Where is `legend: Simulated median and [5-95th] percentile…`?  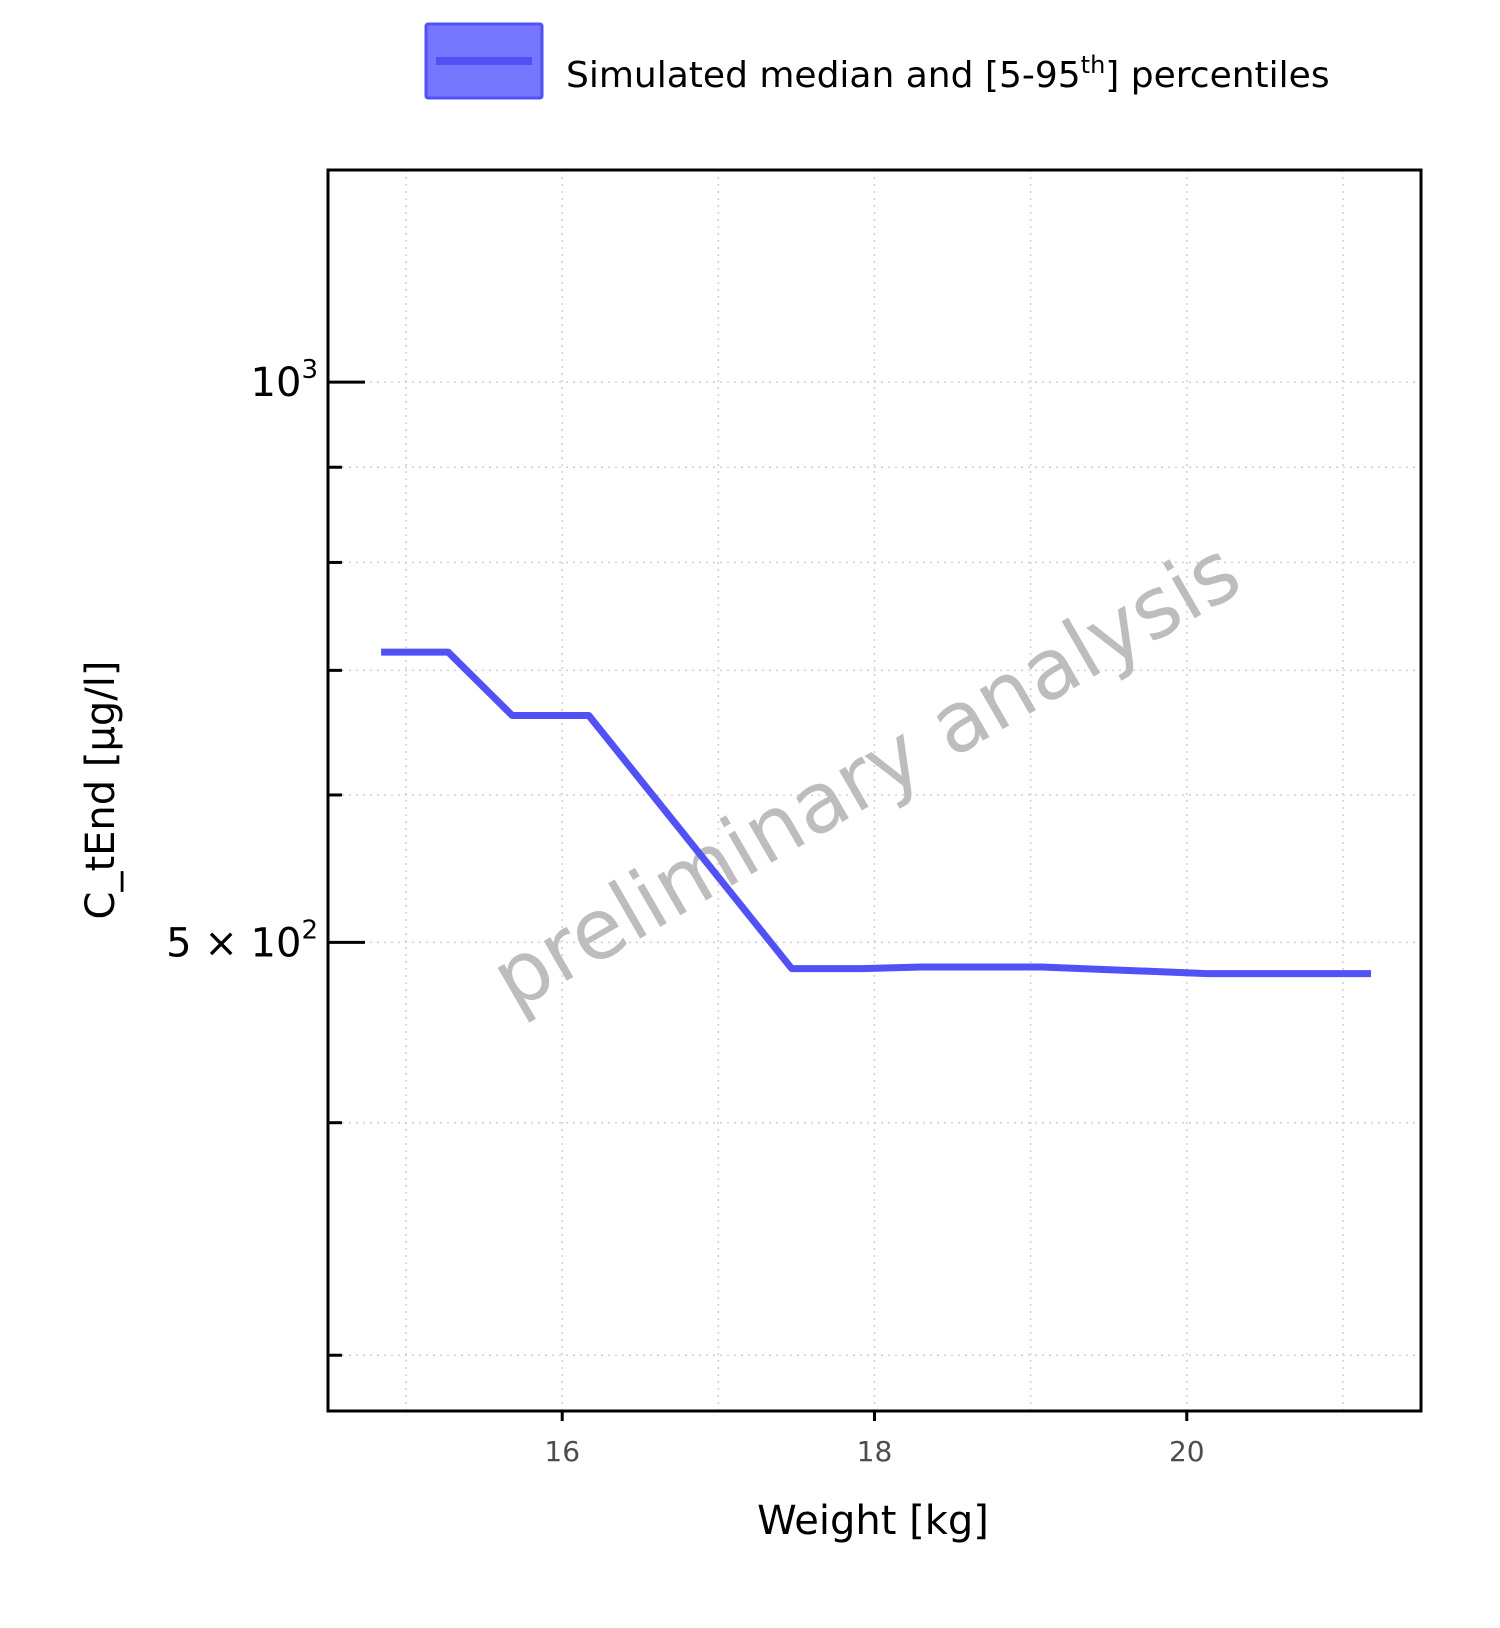
legend: Simulated median and [5-95th] percentile… is located at coordinates (877, 61).